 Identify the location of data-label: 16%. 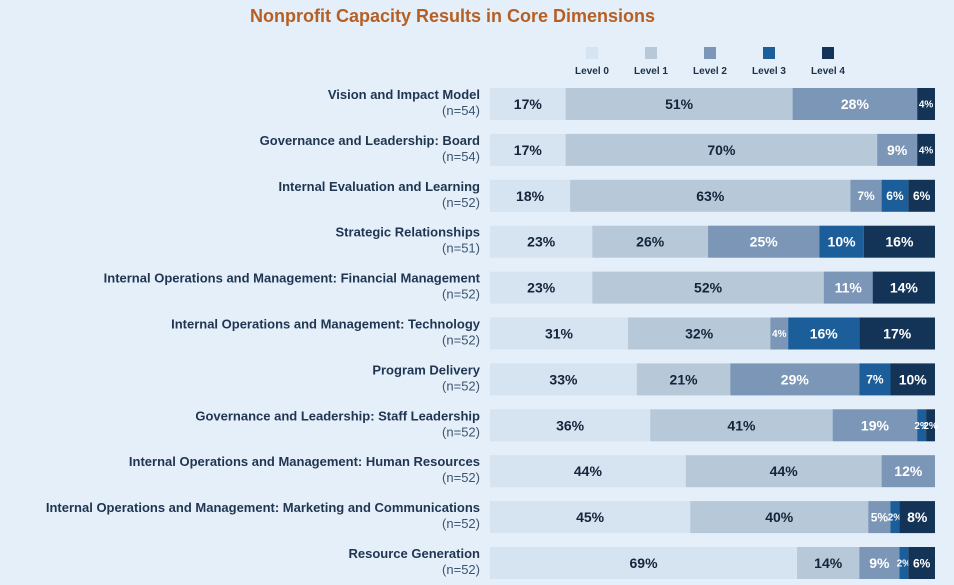
(899, 242).